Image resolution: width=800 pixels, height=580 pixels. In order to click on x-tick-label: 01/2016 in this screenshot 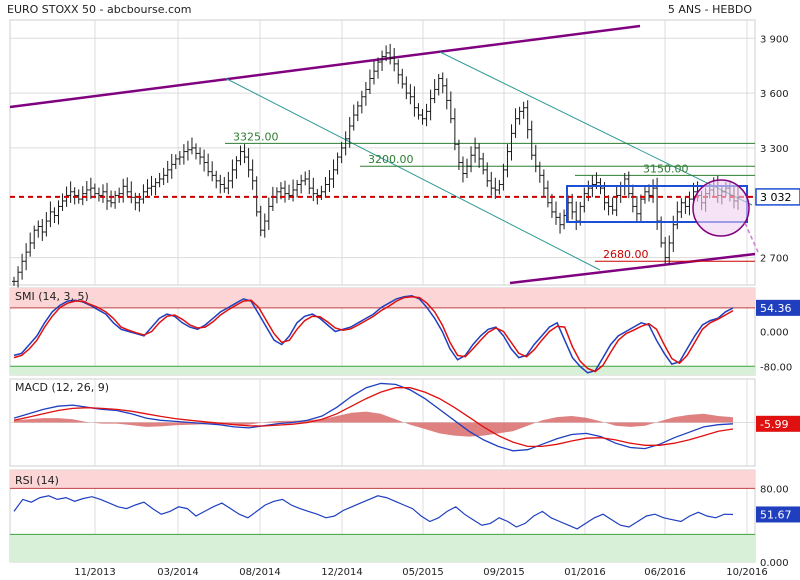, I will do `click(585, 572)`.